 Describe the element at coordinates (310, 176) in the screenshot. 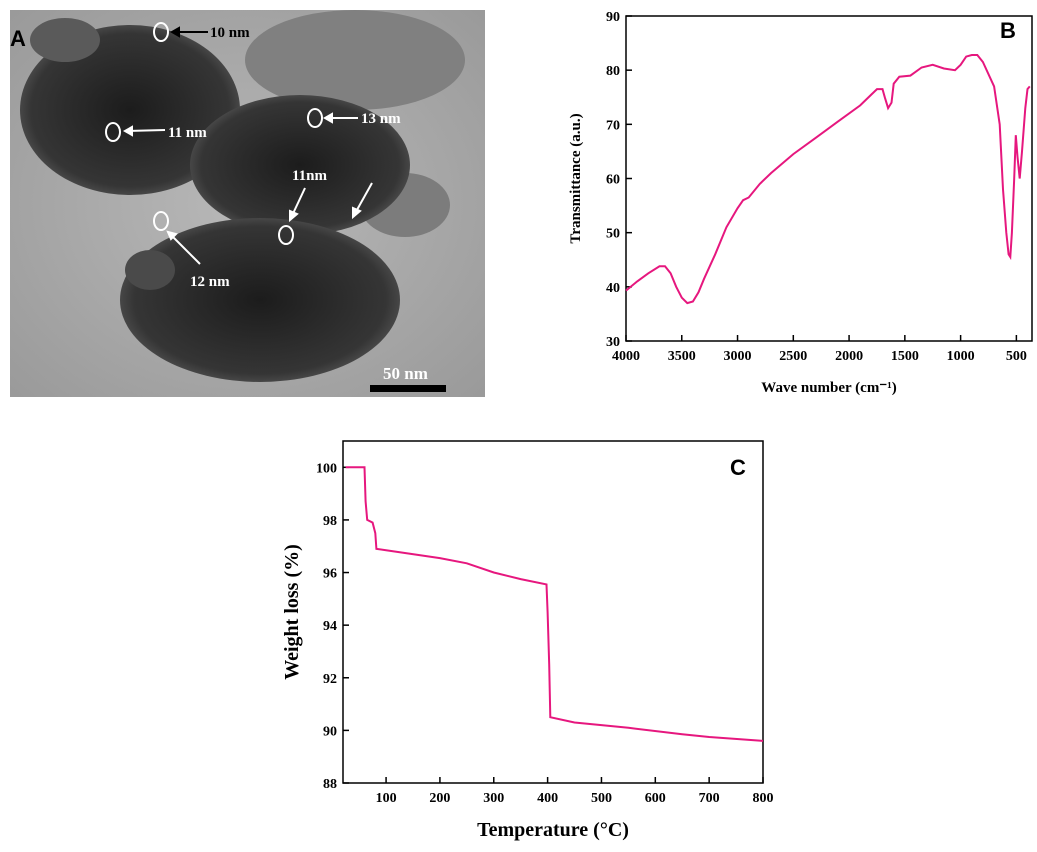

I see `annotation: 11nm` at that location.